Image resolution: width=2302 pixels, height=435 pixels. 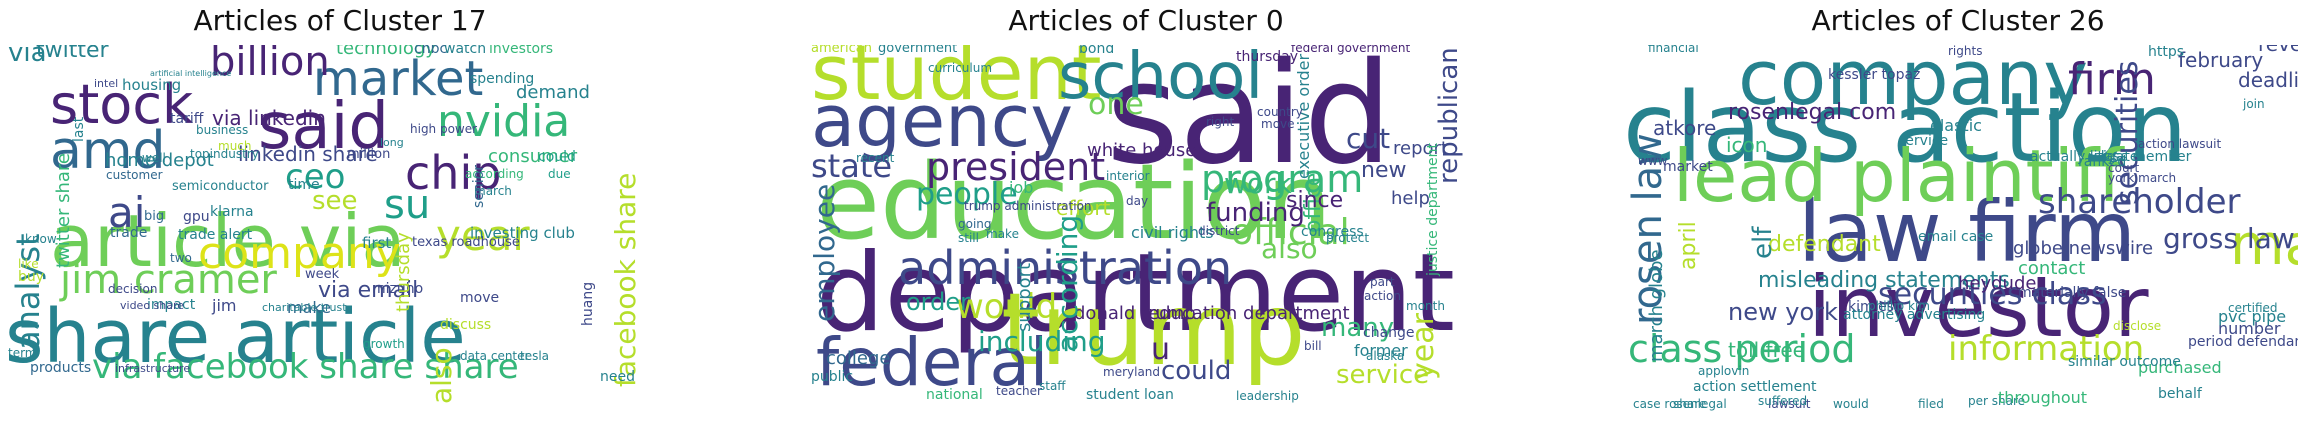 I want to click on word-may: may, so click(x=2264, y=245).